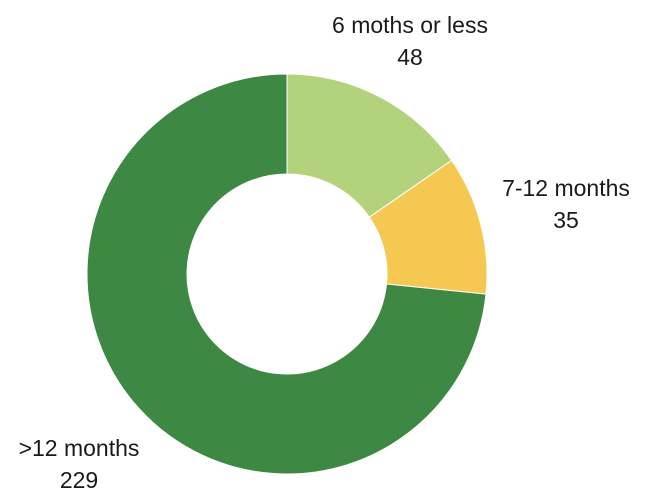 Image resolution: width=647 pixels, height=496 pixels. I want to click on slice-label-12-months: >12 months, so click(79, 448).